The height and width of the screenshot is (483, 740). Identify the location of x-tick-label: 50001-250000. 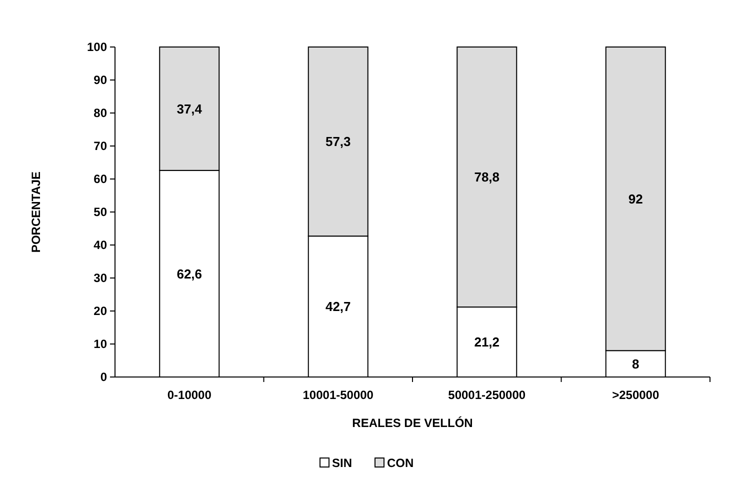
(487, 395).